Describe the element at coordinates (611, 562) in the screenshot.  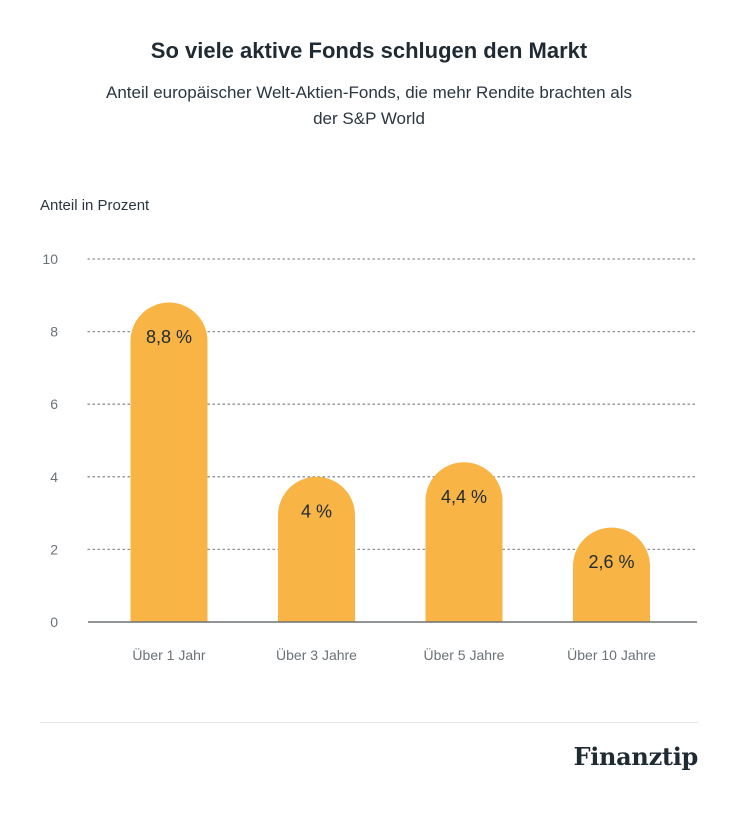
I see `data-label-4: 2,6 %` at that location.